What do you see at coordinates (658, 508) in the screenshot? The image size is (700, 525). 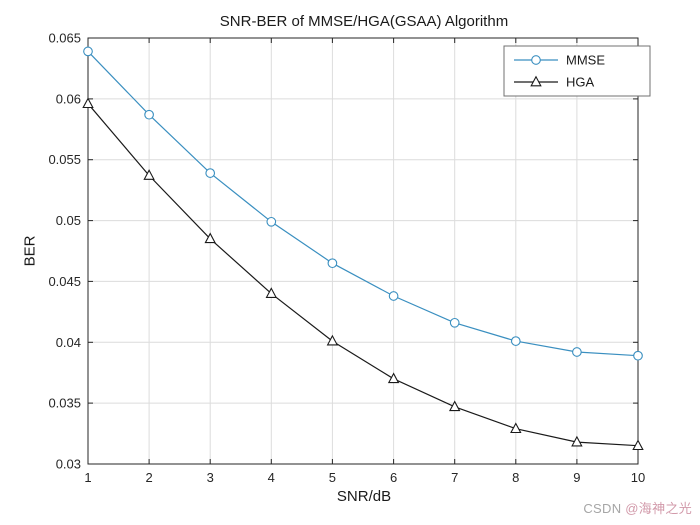 I see `watermark-handle: @海神之光` at bounding box center [658, 508].